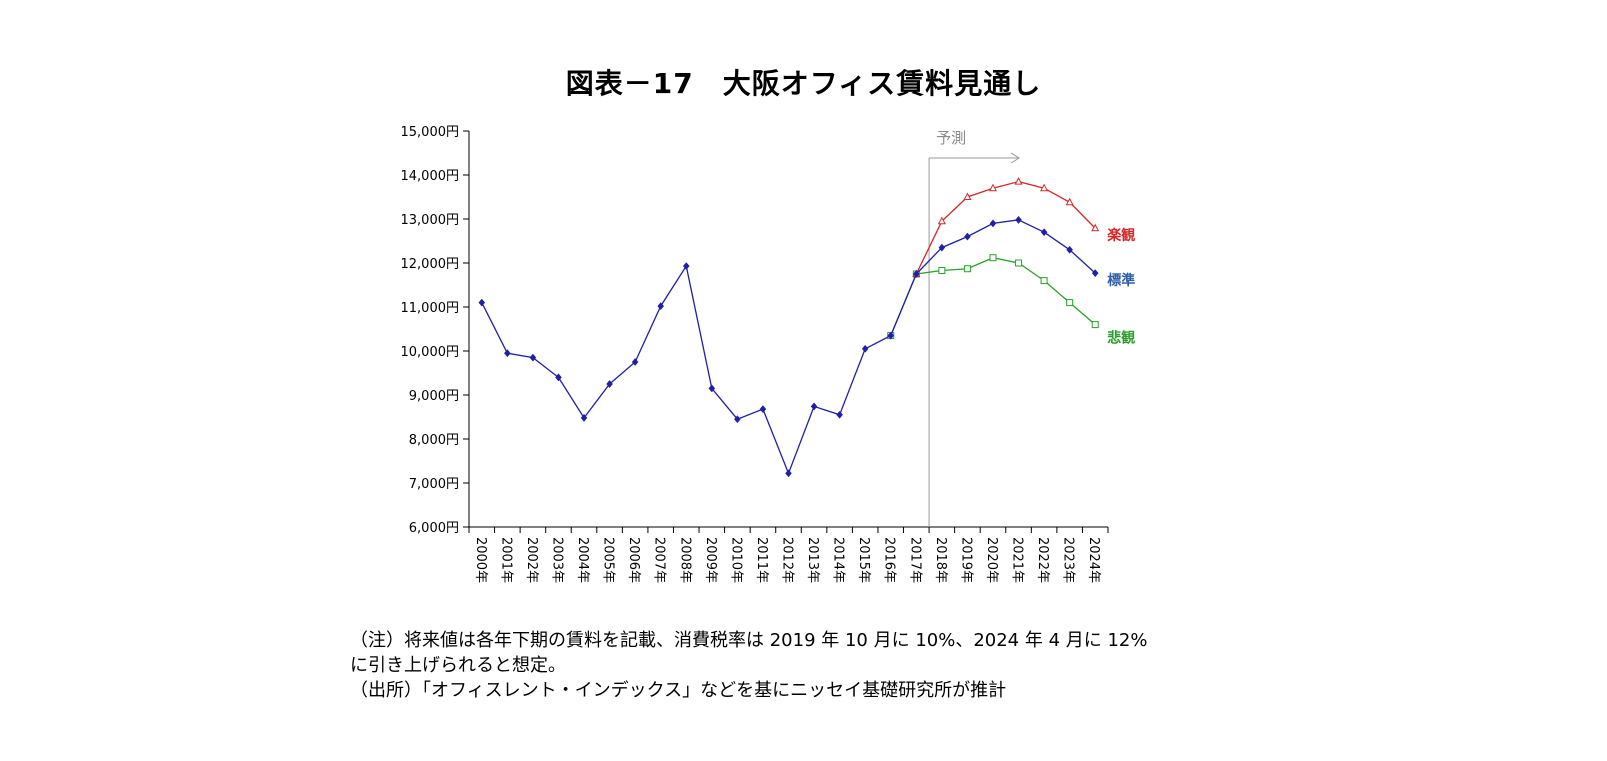 The width and height of the screenshot is (1607, 761). What do you see at coordinates (1015, 158) in the screenshot?
I see `forecast-arrowhead` at bounding box center [1015, 158].